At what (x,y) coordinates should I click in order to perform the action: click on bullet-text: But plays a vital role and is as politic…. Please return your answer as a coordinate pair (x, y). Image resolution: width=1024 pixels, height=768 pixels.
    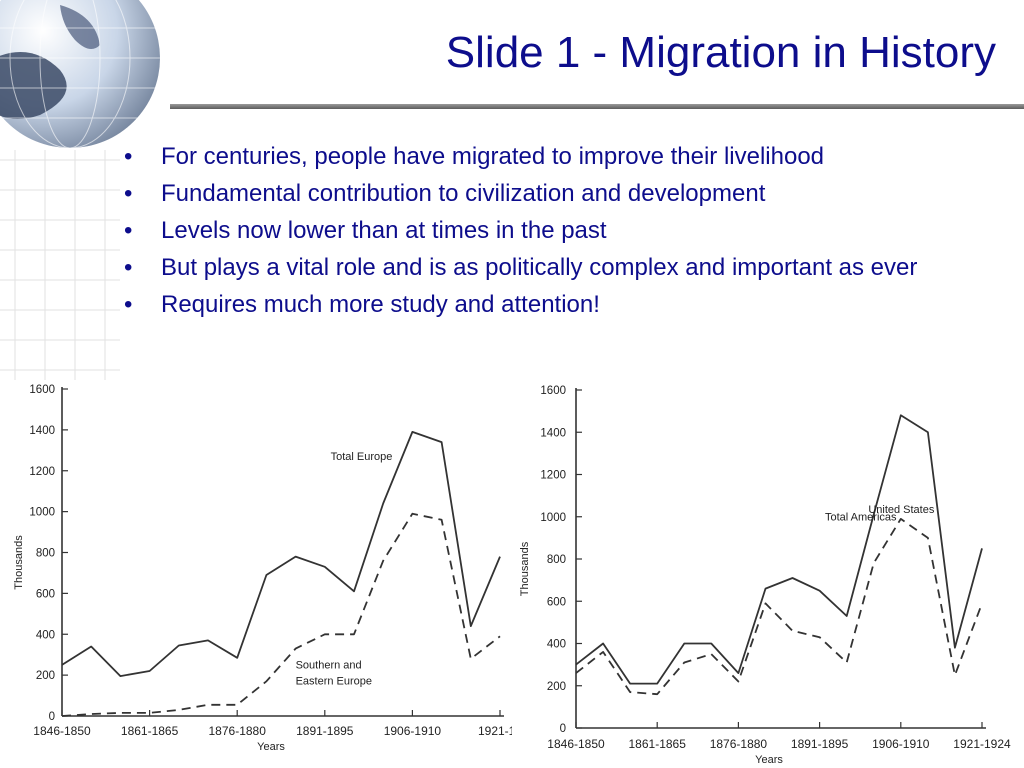
    Looking at the image, I should click on (539, 267).